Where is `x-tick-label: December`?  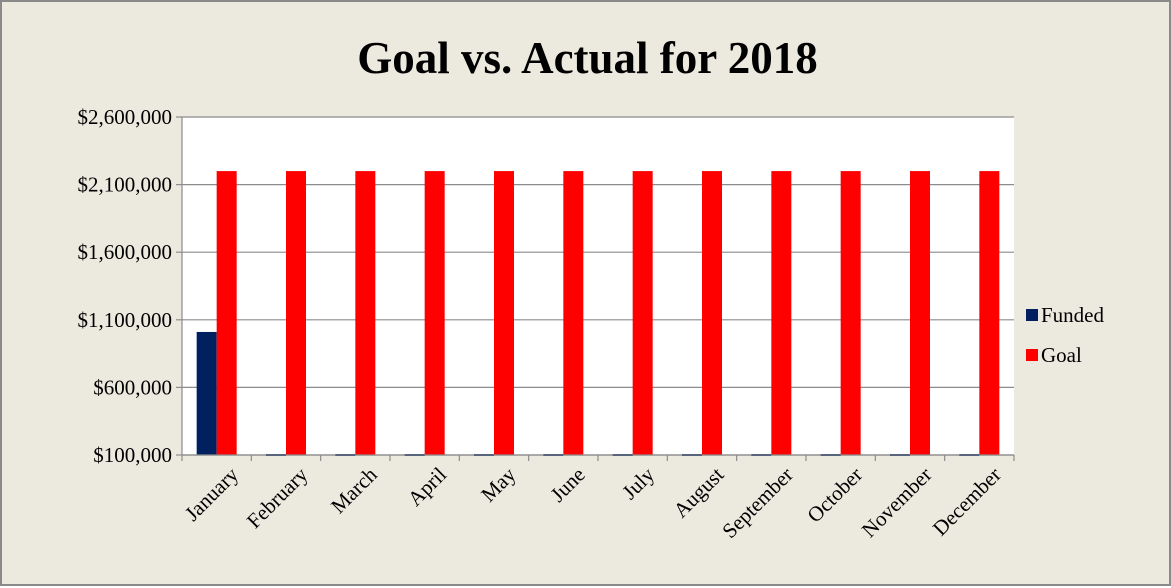 x-tick-label: December is located at coordinates (967, 501).